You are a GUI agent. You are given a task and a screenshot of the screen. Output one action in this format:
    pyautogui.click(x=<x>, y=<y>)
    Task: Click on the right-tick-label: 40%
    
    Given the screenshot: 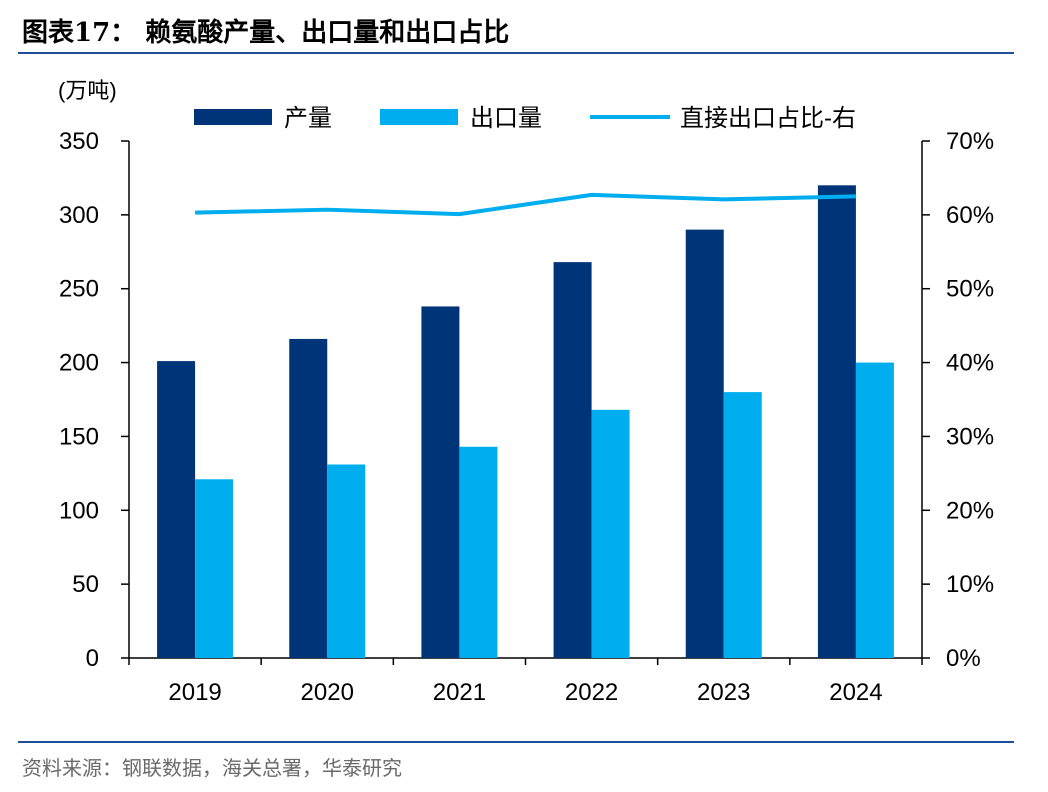 What is the action you would take?
    pyautogui.click(x=970, y=363)
    